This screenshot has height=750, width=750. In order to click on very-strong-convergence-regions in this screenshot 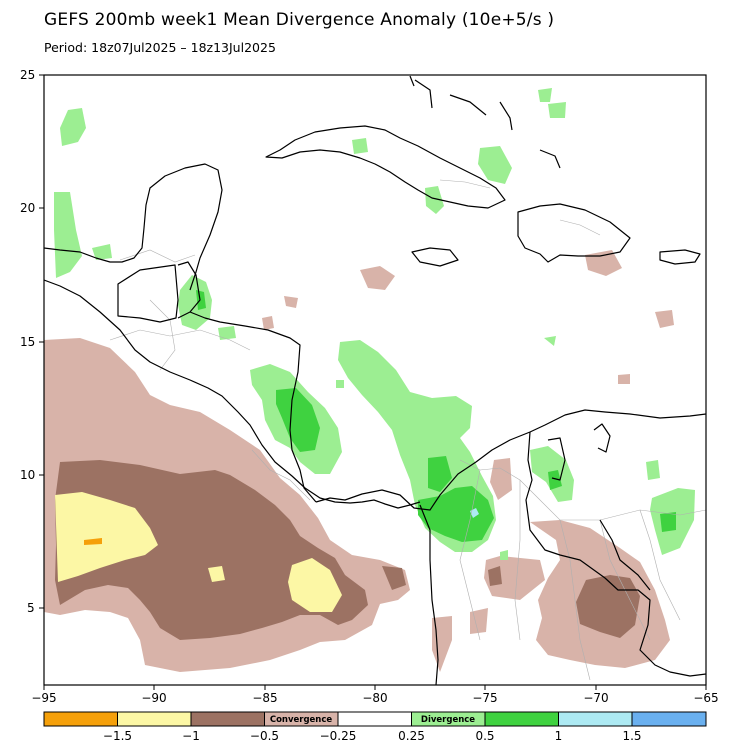, I will do `click(198, 552)`.